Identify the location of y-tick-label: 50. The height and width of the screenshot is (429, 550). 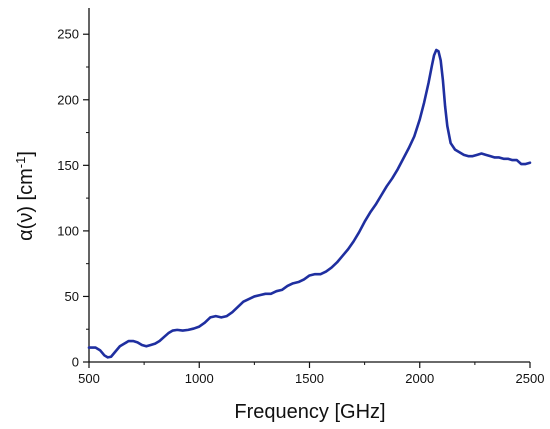
(72, 296).